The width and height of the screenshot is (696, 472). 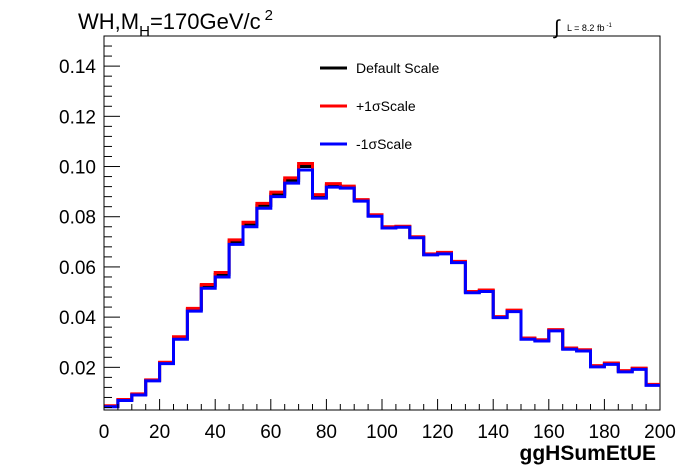 What do you see at coordinates (382, 432) in the screenshot?
I see `x-tick-label: 100` at bounding box center [382, 432].